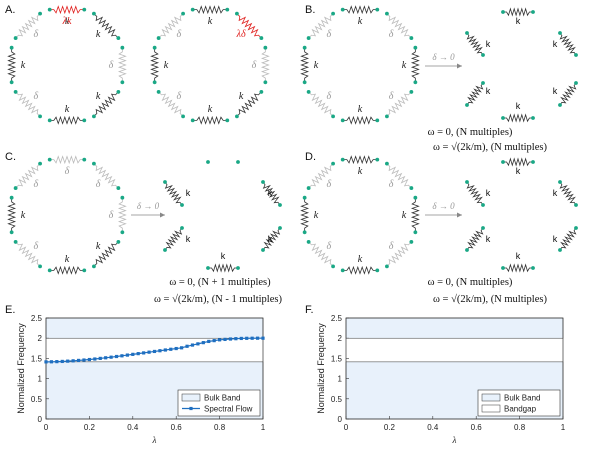 The height and width of the screenshot is (449, 598). What do you see at coordinates (491, 408) in the screenshot?
I see `legend-swatch-gap` at bounding box center [491, 408].